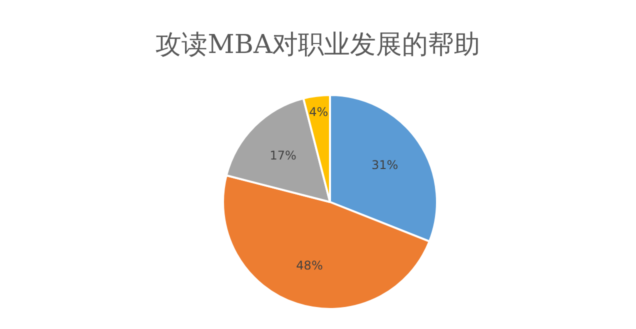 The height and width of the screenshot is (329, 636). What do you see at coordinates (318, 45) in the screenshot?
I see `chart-title: 攻读MBA对职业发展的帮助` at bounding box center [318, 45].